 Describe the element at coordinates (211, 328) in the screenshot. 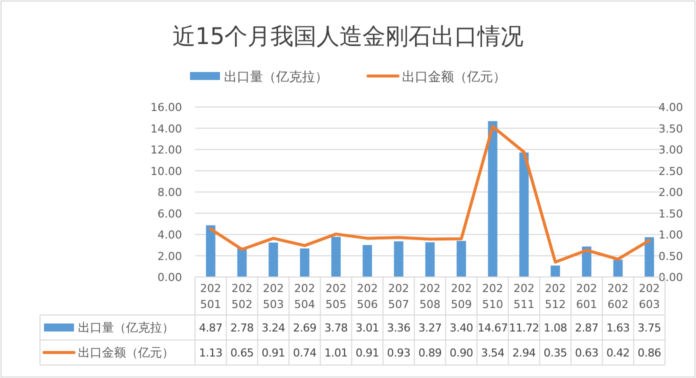

I see `data-label: 4.87` at that location.